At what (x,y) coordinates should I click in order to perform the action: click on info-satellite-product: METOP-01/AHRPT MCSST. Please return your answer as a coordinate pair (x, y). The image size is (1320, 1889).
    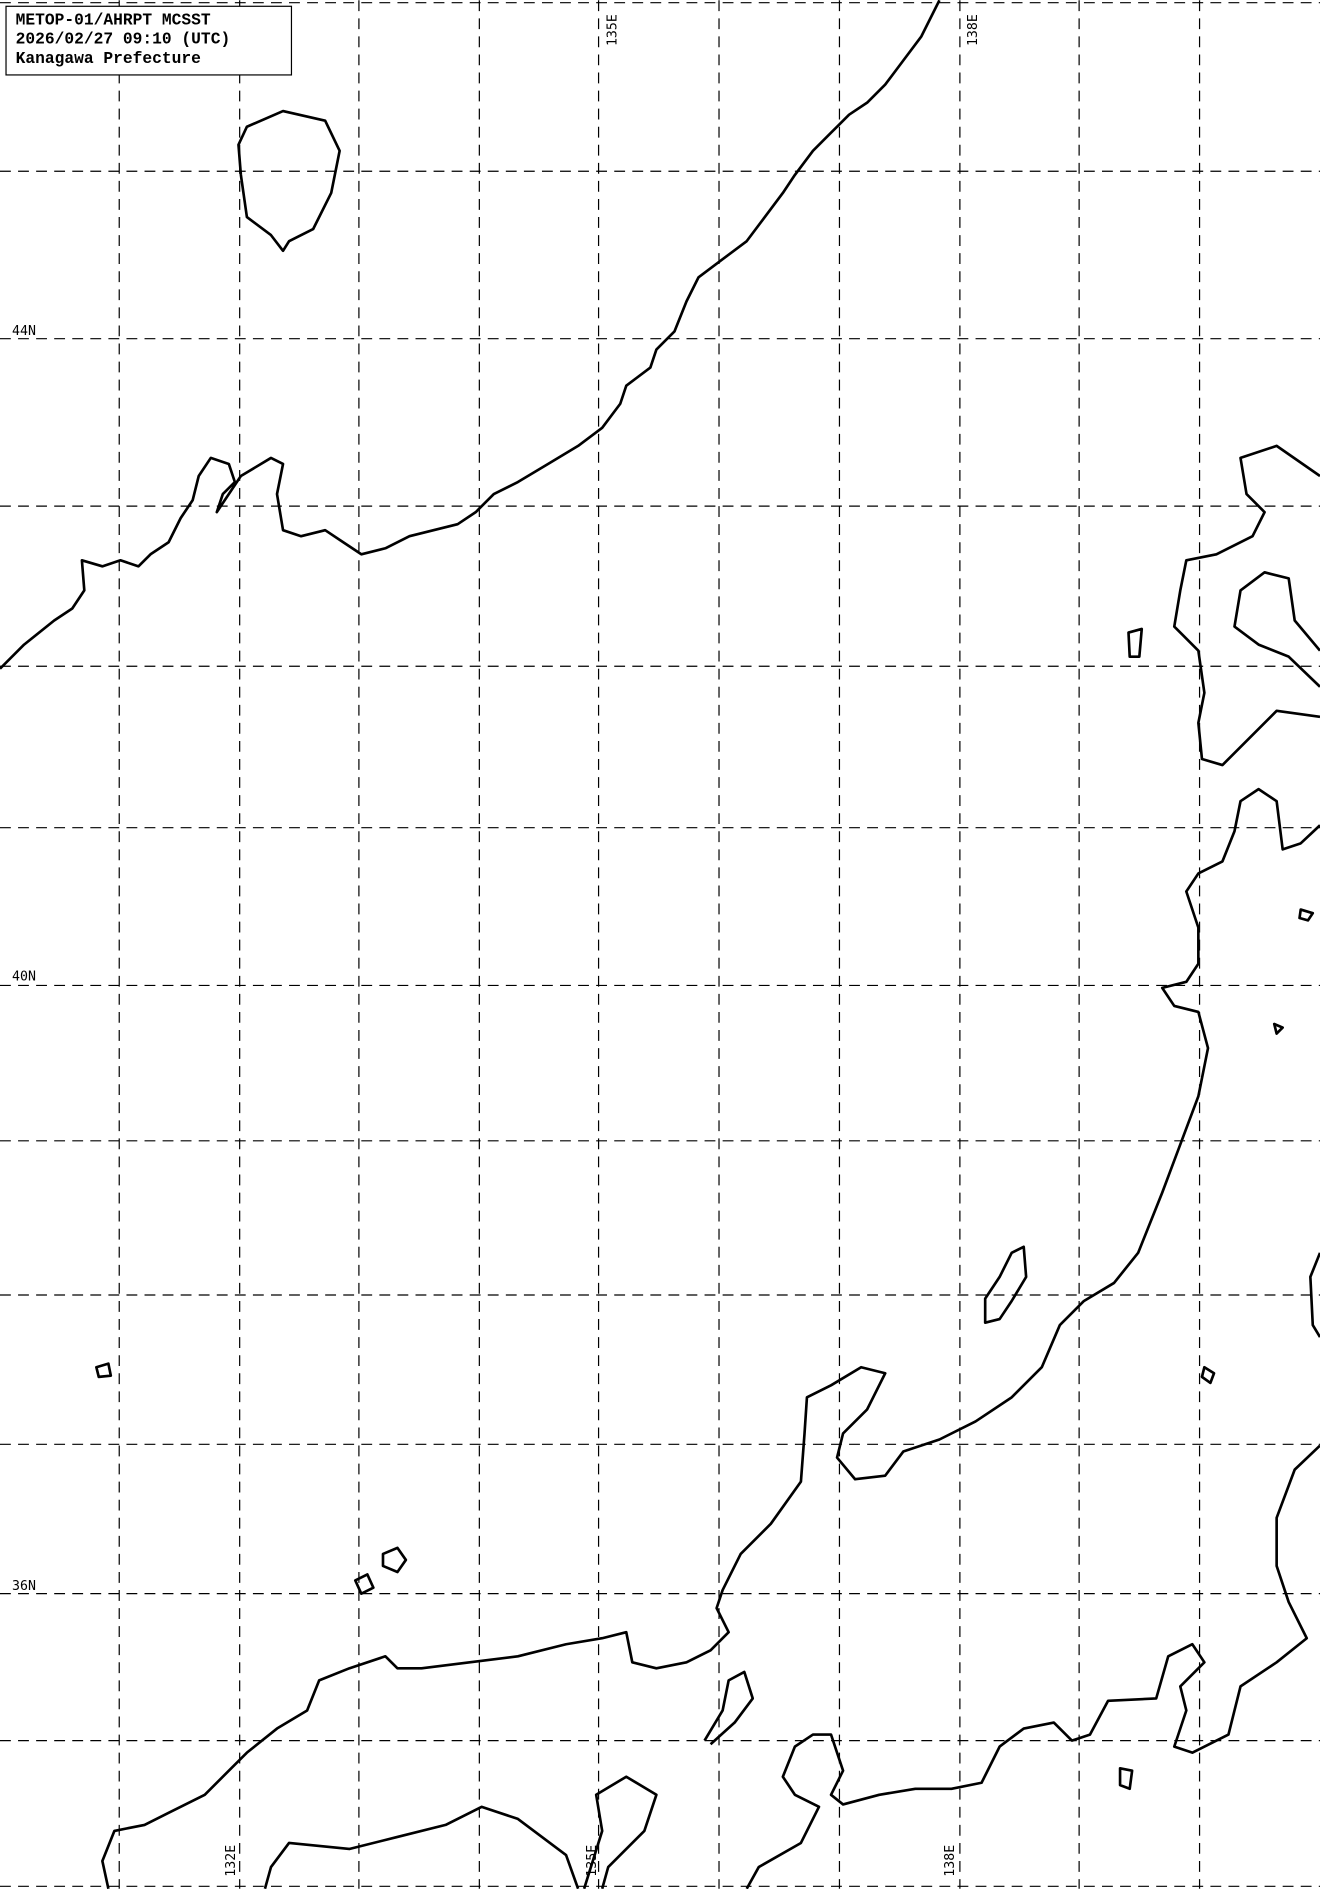
    Looking at the image, I should click on (113, 19).